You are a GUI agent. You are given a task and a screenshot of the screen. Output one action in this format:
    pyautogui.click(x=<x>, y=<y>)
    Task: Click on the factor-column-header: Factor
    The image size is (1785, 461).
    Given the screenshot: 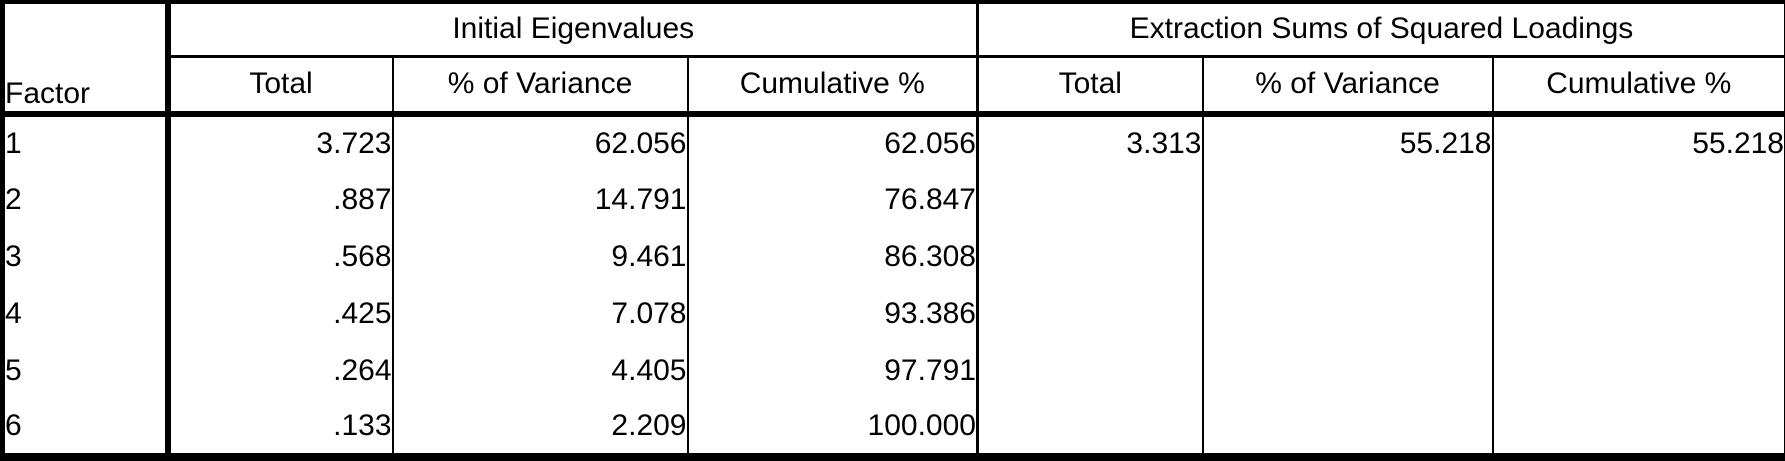 What is the action you would take?
    pyautogui.click(x=86, y=59)
    